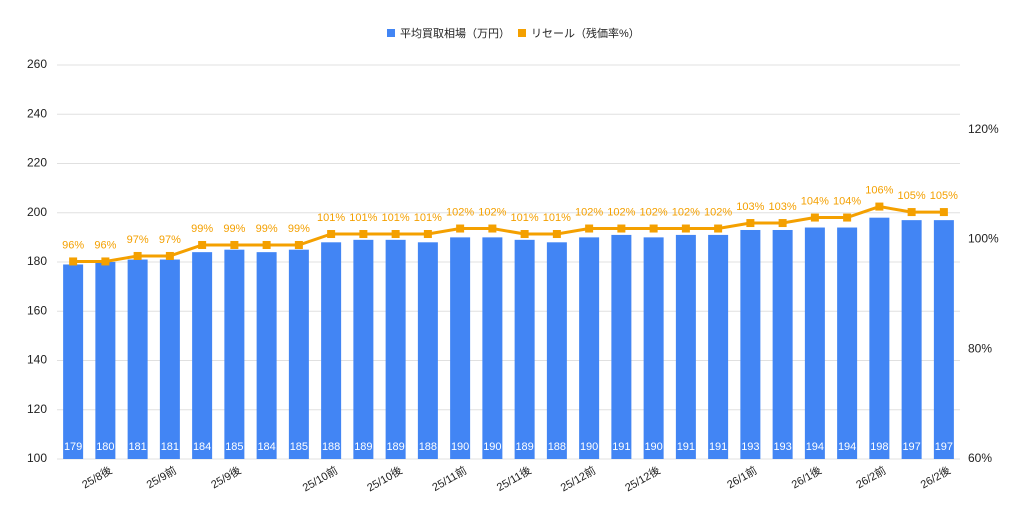  Describe the element at coordinates (783, 207) in the screenshot. I see `line-label: 103%` at that location.